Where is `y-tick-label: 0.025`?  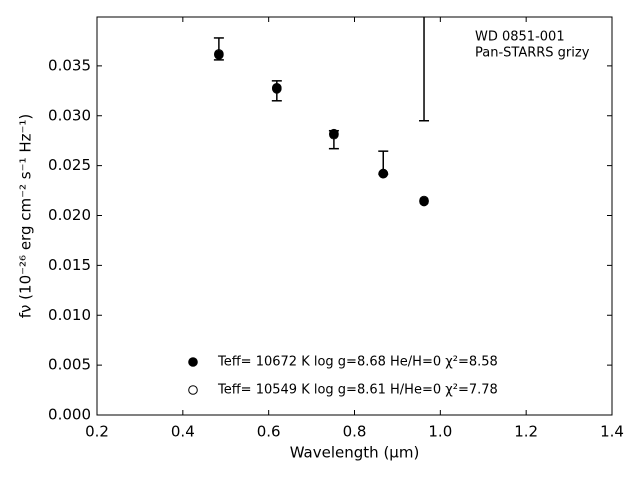 y-tick-label: 0.025 is located at coordinates (69, 165).